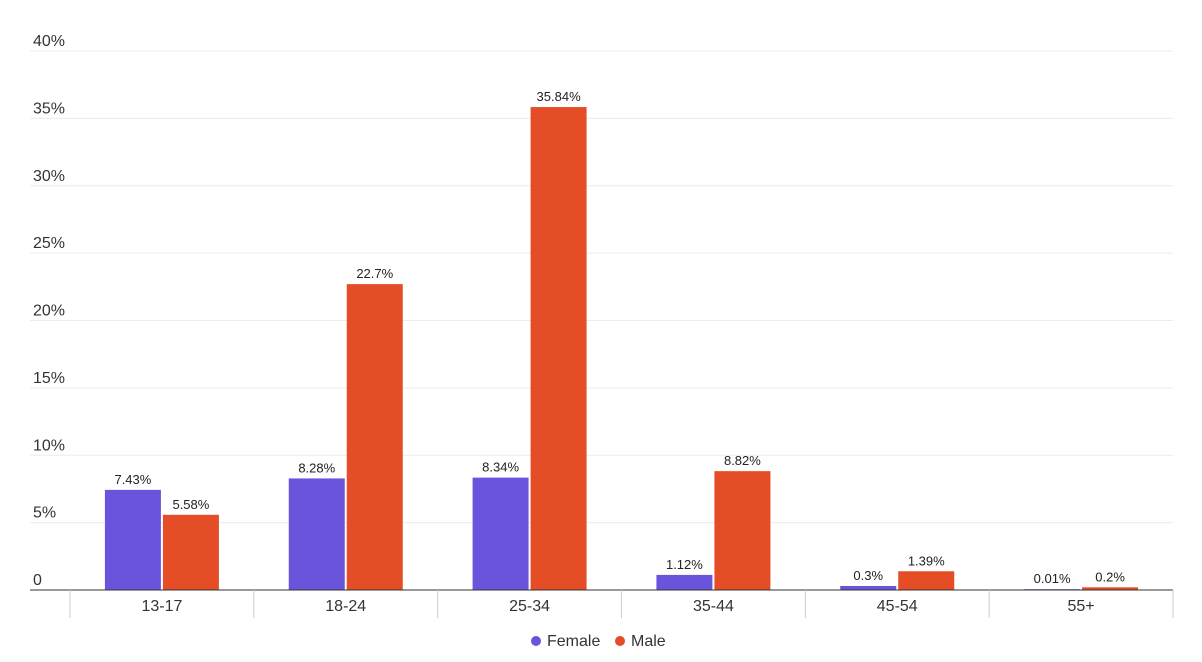 Image resolution: width=1202 pixels, height=662 pixels. I want to click on y-tick-label: 20%, so click(49, 311).